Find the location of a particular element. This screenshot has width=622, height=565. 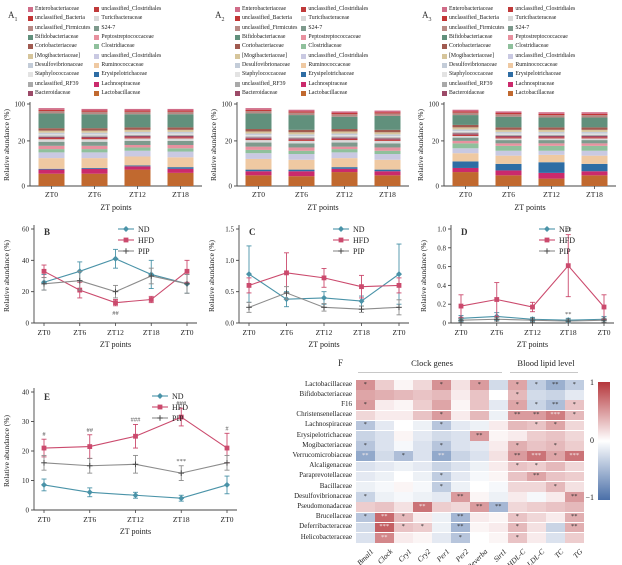

heatmap-row-label: Lactobacillaceae is located at coordinates (328, 383).